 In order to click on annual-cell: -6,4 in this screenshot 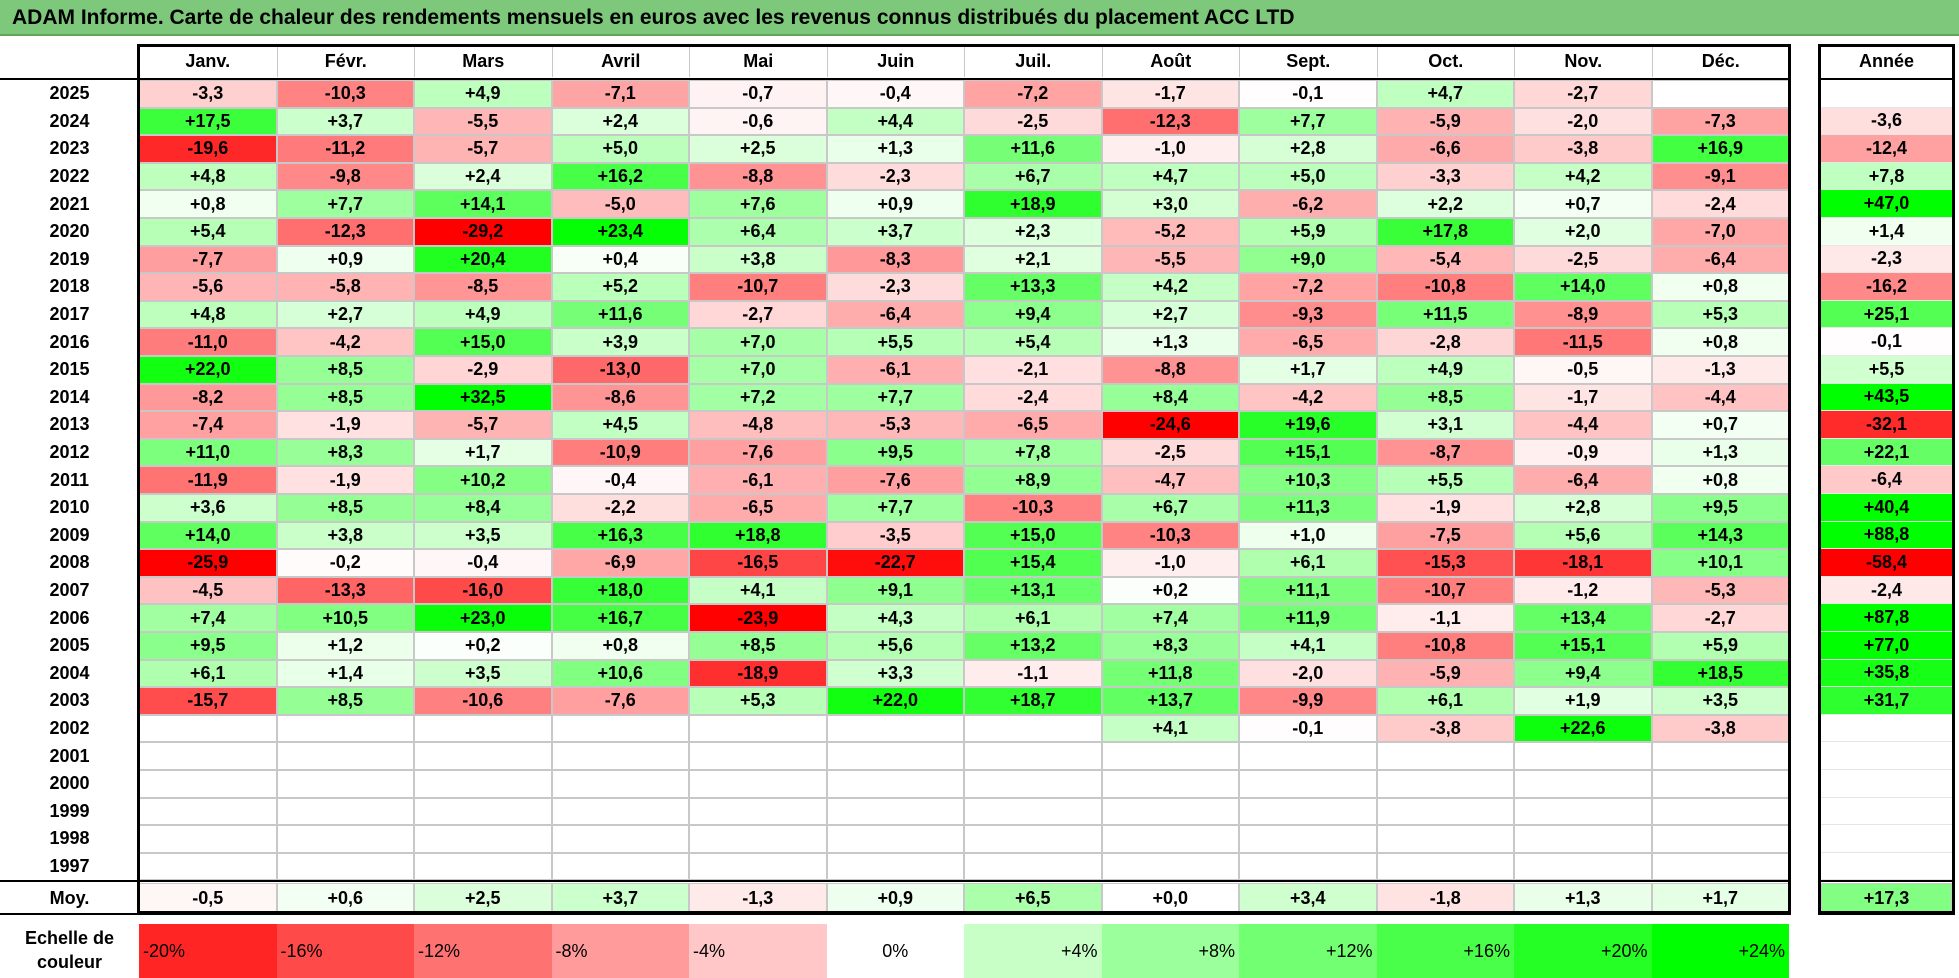, I will do `click(1886, 480)`.